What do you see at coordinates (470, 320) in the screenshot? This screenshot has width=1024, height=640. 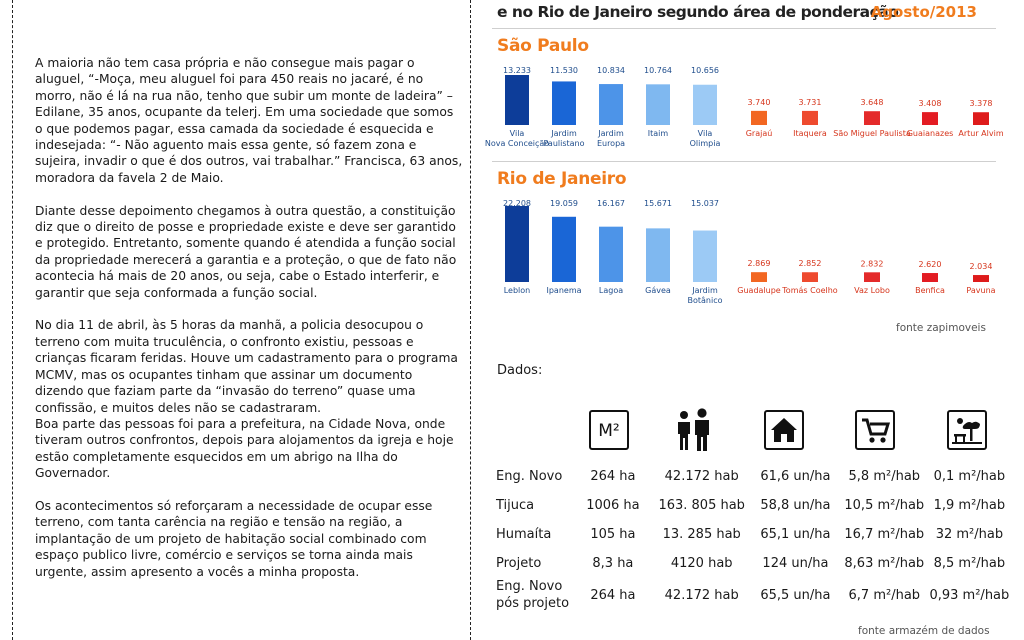 I see `center-cut-line` at bounding box center [470, 320].